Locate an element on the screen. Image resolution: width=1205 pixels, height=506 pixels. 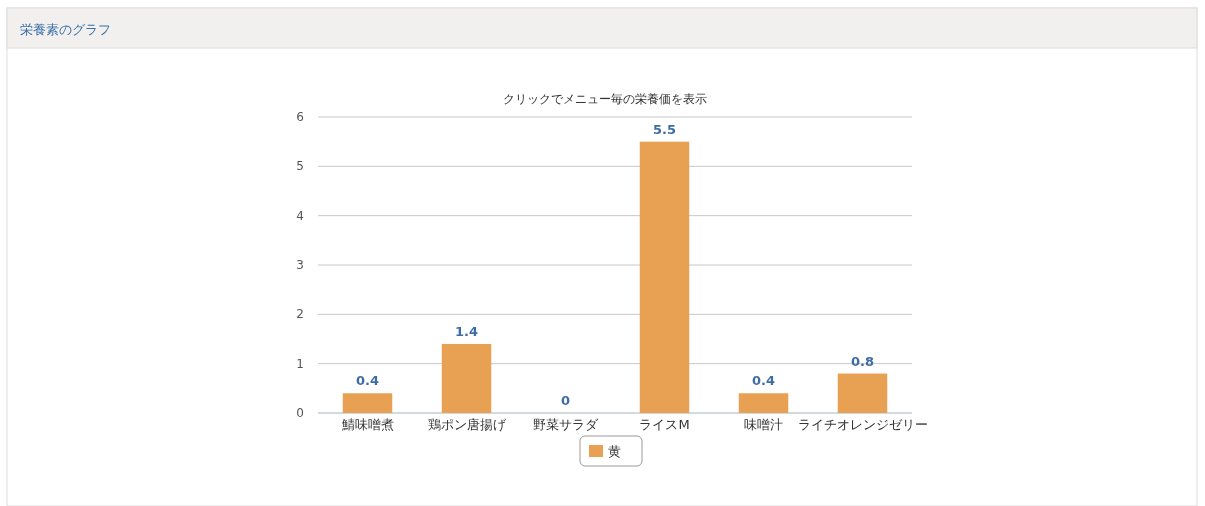
data-label: 5.5 is located at coordinates (664, 129).